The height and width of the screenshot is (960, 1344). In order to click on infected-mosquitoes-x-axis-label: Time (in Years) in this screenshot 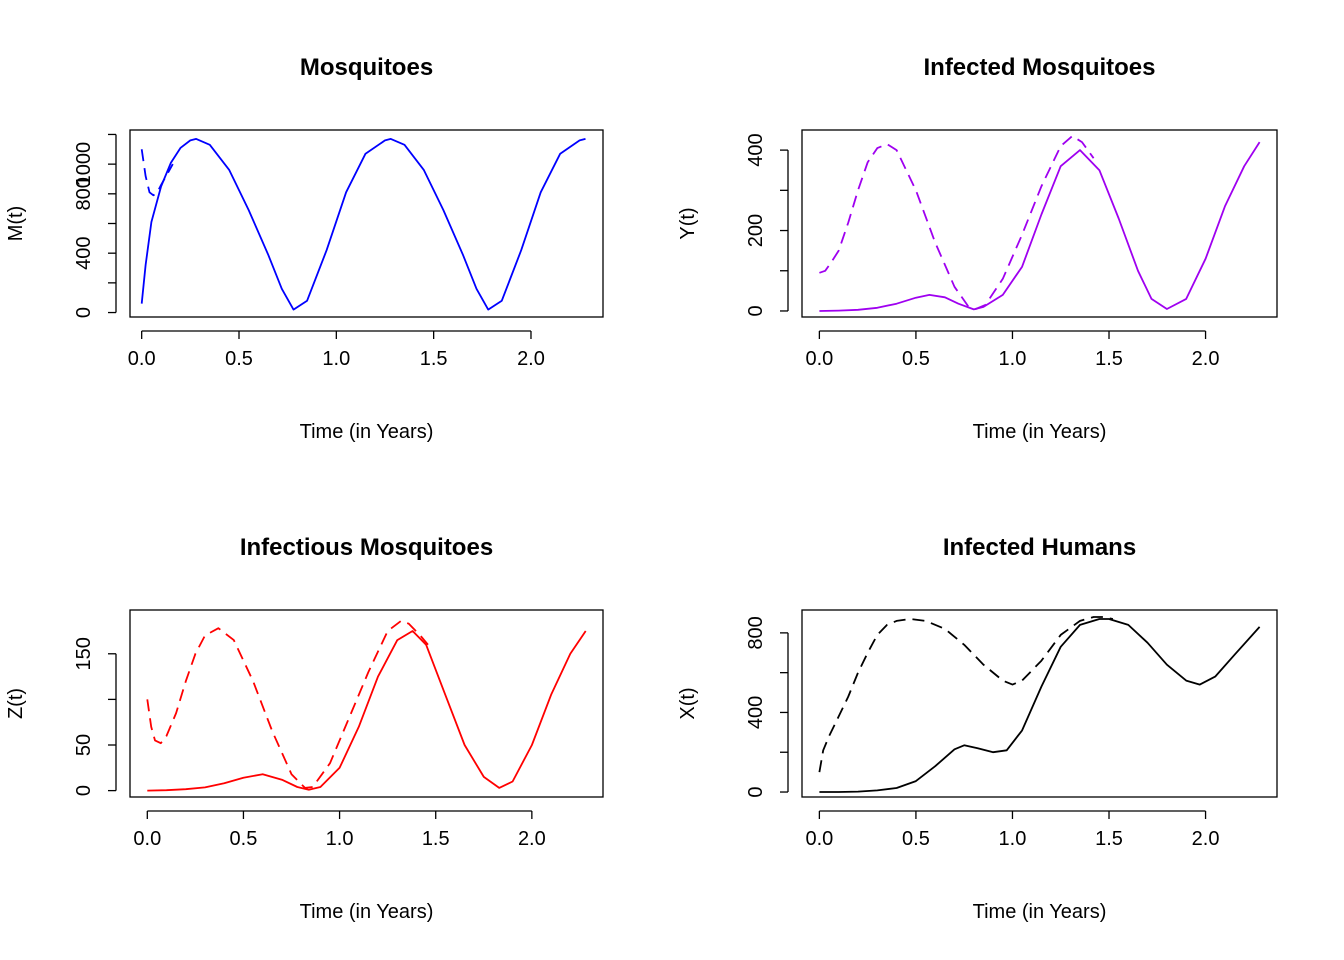, I will do `click(1040, 432)`.